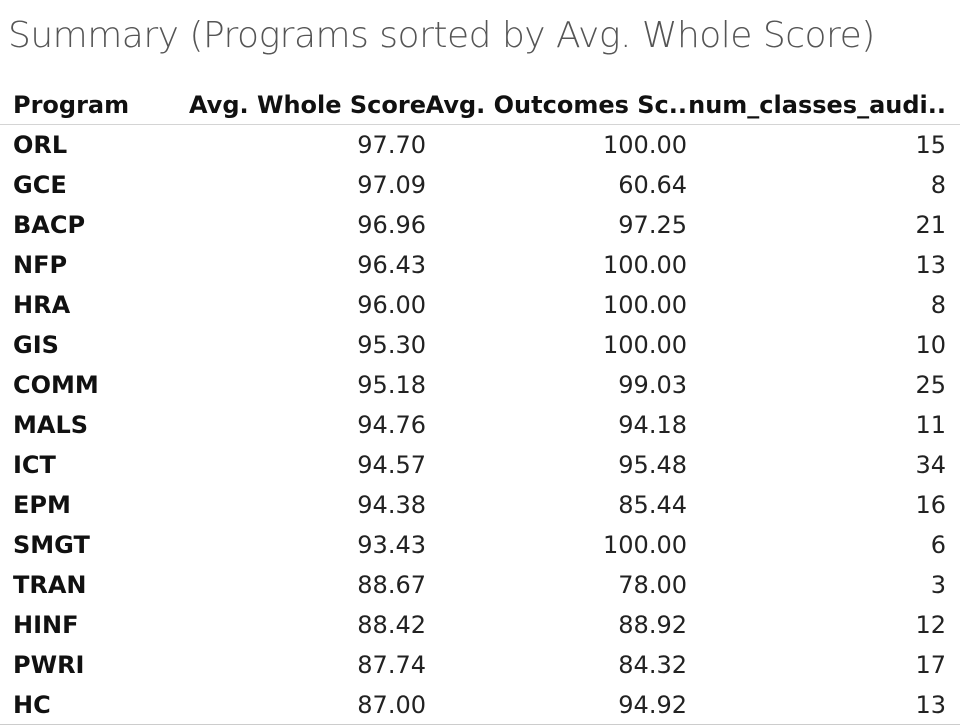 The image size is (960, 728). What do you see at coordinates (391, 545) in the screenshot?
I see `avg-whole-score-cell: 93.43` at bounding box center [391, 545].